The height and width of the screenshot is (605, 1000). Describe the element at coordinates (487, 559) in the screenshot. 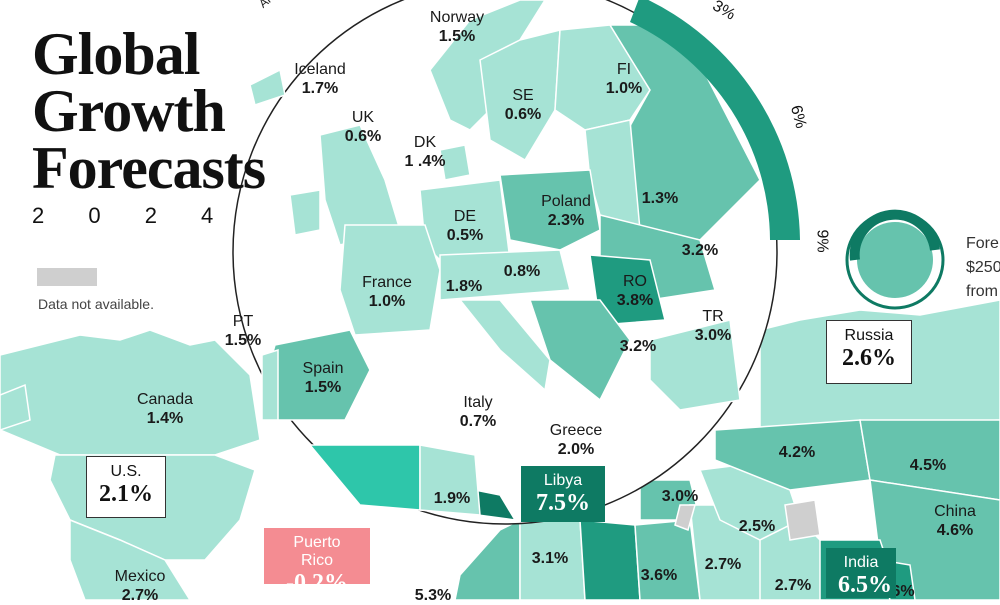

I see `west-africa-shape` at that location.